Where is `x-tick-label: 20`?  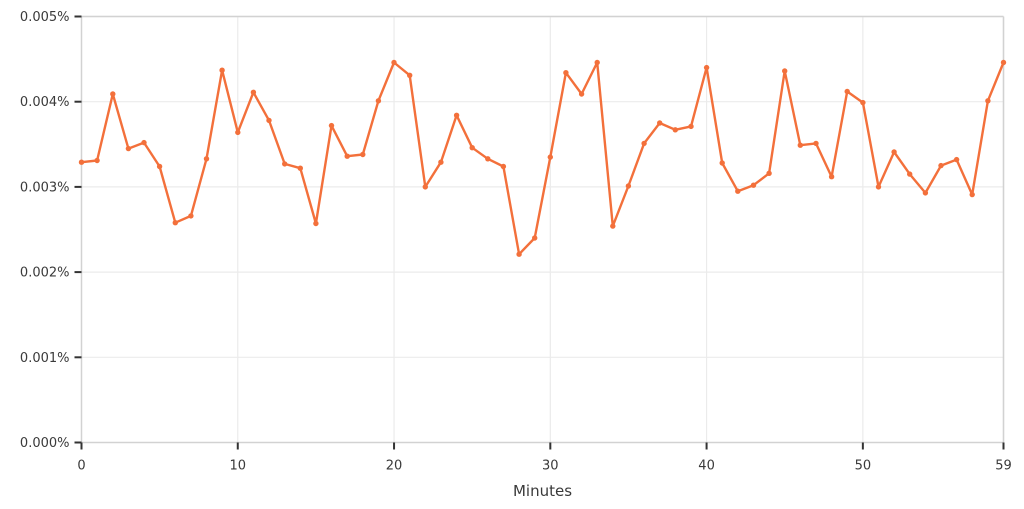
x-tick-label: 20 is located at coordinates (394, 466).